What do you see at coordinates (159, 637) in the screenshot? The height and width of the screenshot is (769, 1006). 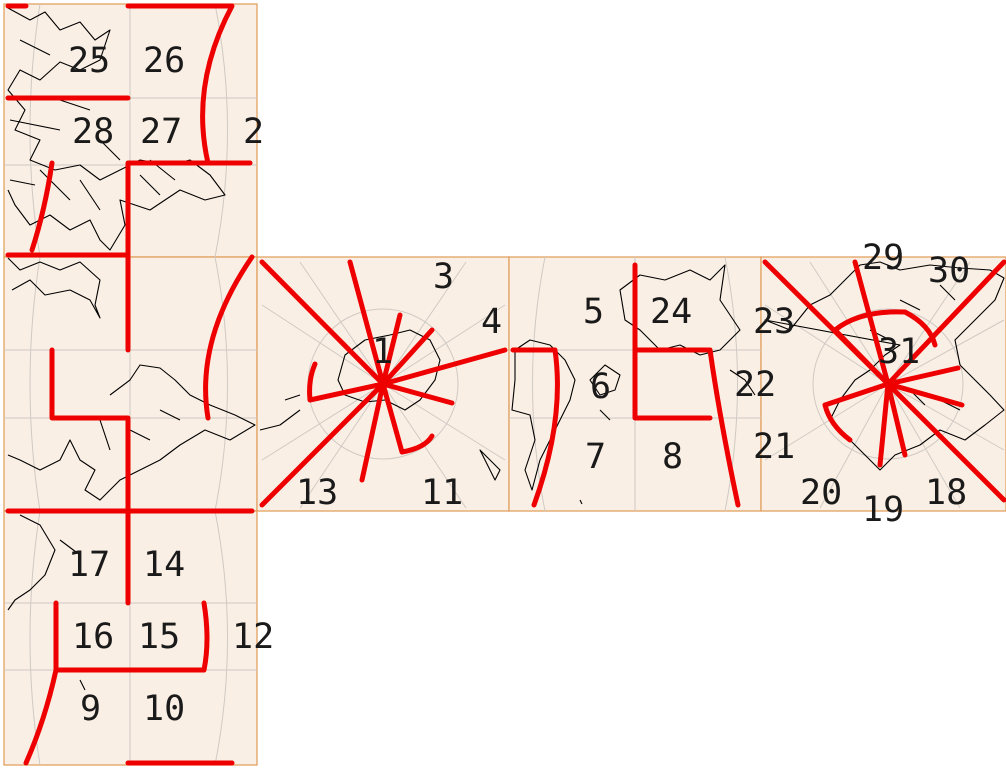 I see `region-label-15: 15` at bounding box center [159, 637].